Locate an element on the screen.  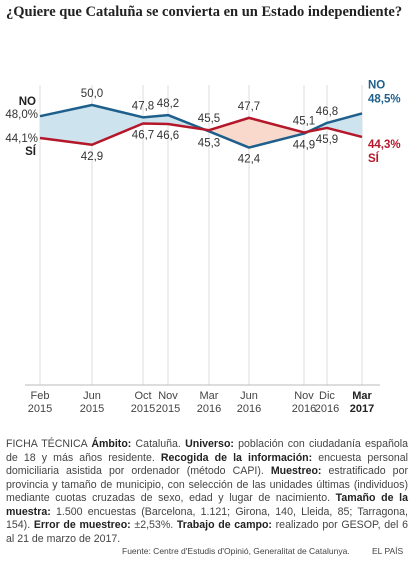
brand: EL PAÍS is located at coordinates (388, 551).